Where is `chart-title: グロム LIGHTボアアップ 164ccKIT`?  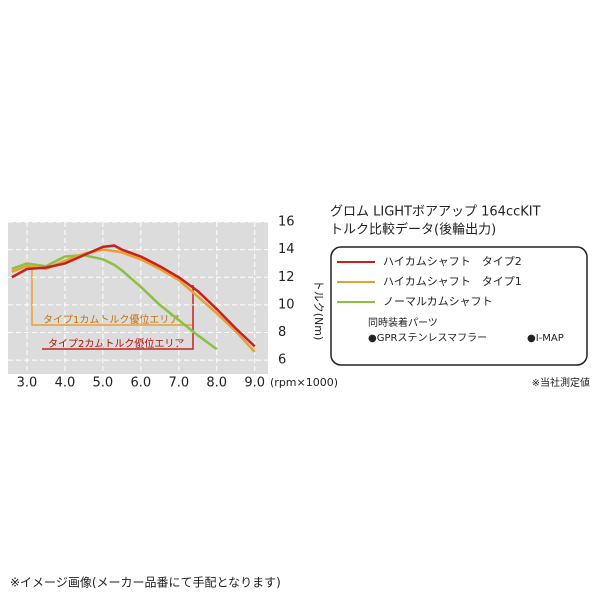
chart-title: グロム LIGHTボアアップ 164ccKIT is located at coordinates (435, 212).